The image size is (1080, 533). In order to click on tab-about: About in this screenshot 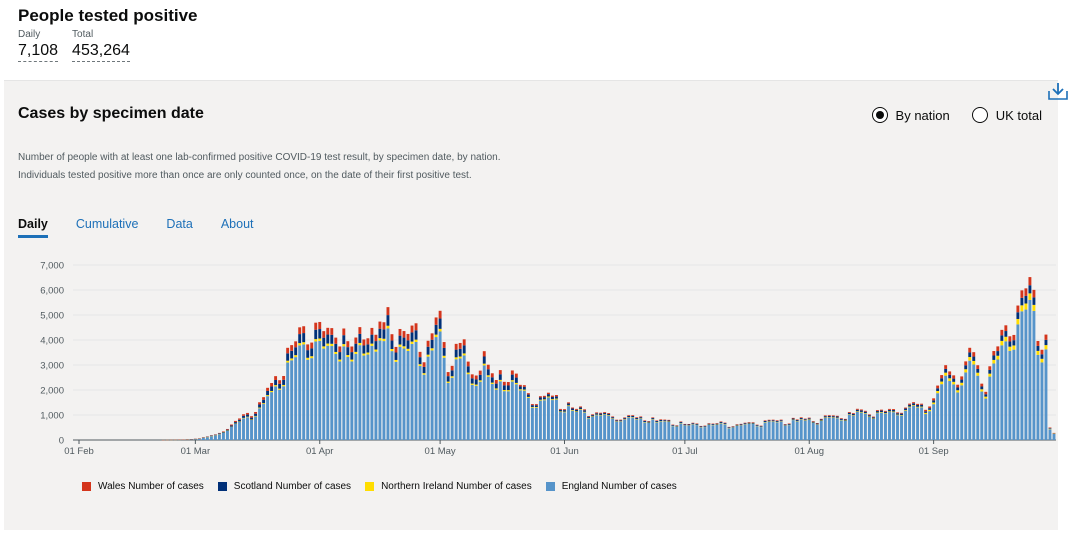, I will do `click(237, 224)`.